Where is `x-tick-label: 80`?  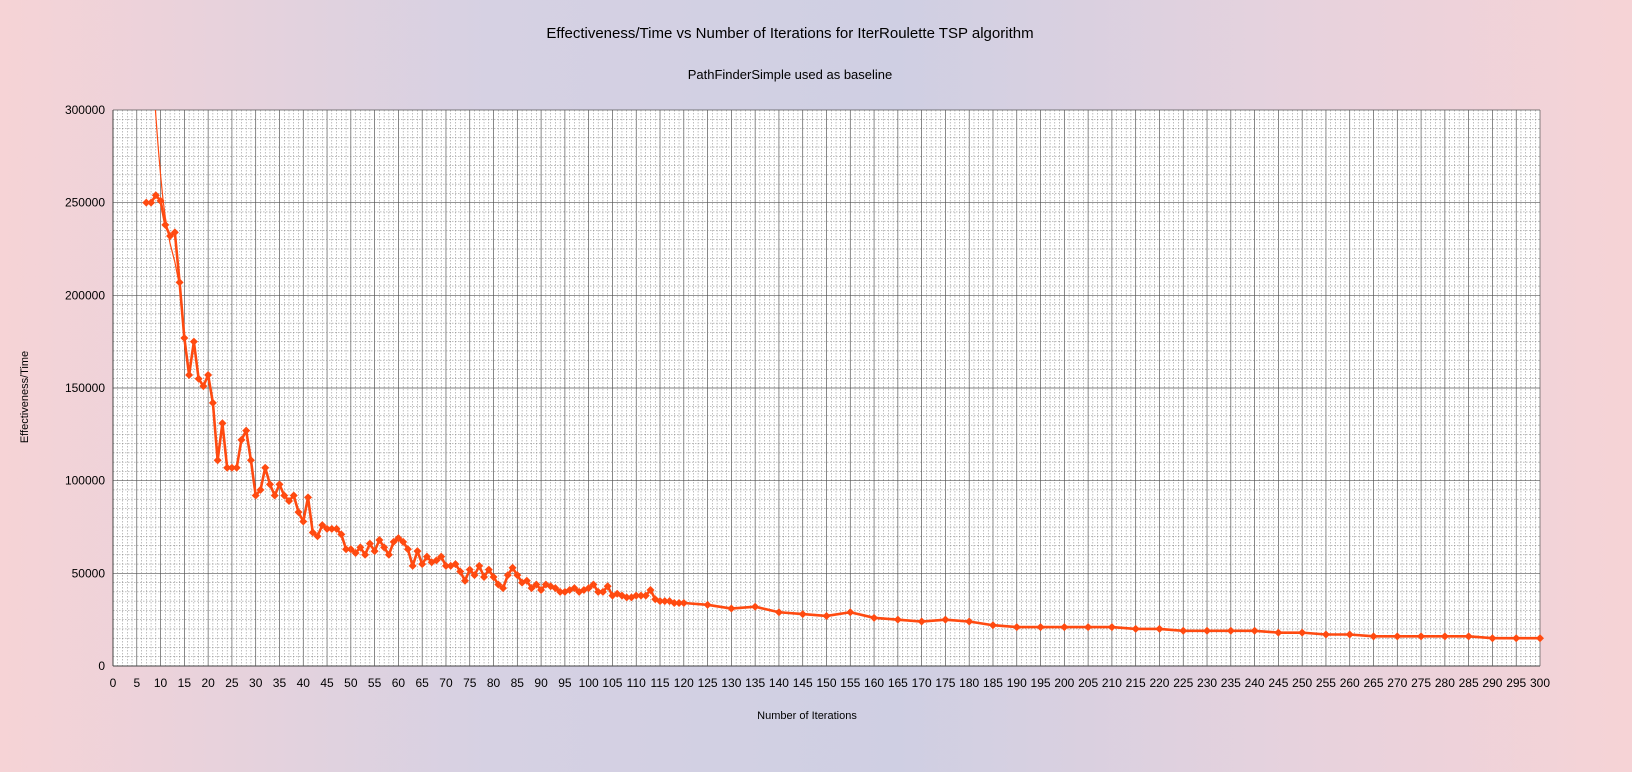 x-tick-label: 80 is located at coordinates (494, 683).